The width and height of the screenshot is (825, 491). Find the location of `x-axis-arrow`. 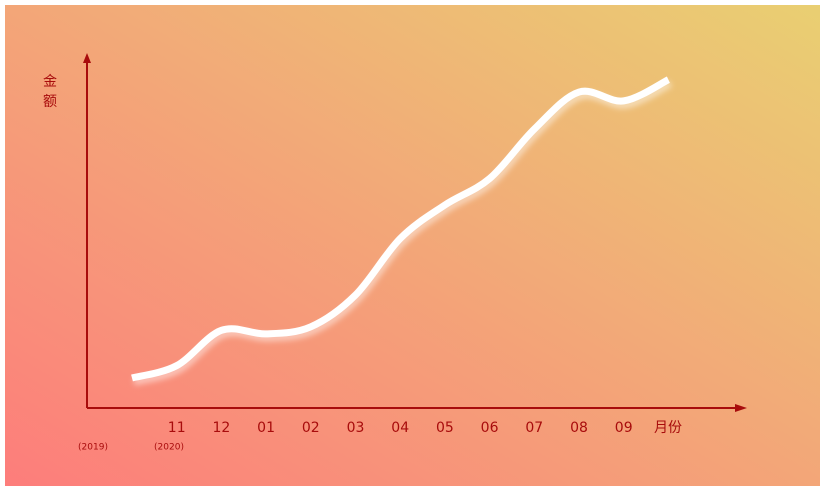

x-axis-arrow is located at coordinates (741, 408).